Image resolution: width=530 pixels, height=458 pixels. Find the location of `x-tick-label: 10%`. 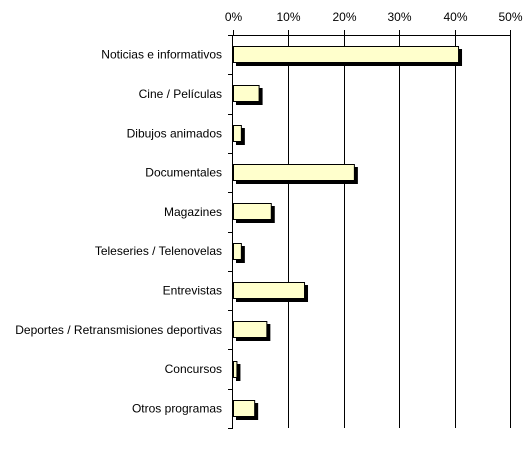

x-tick-label: 10% is located at coordinates (288, 17).